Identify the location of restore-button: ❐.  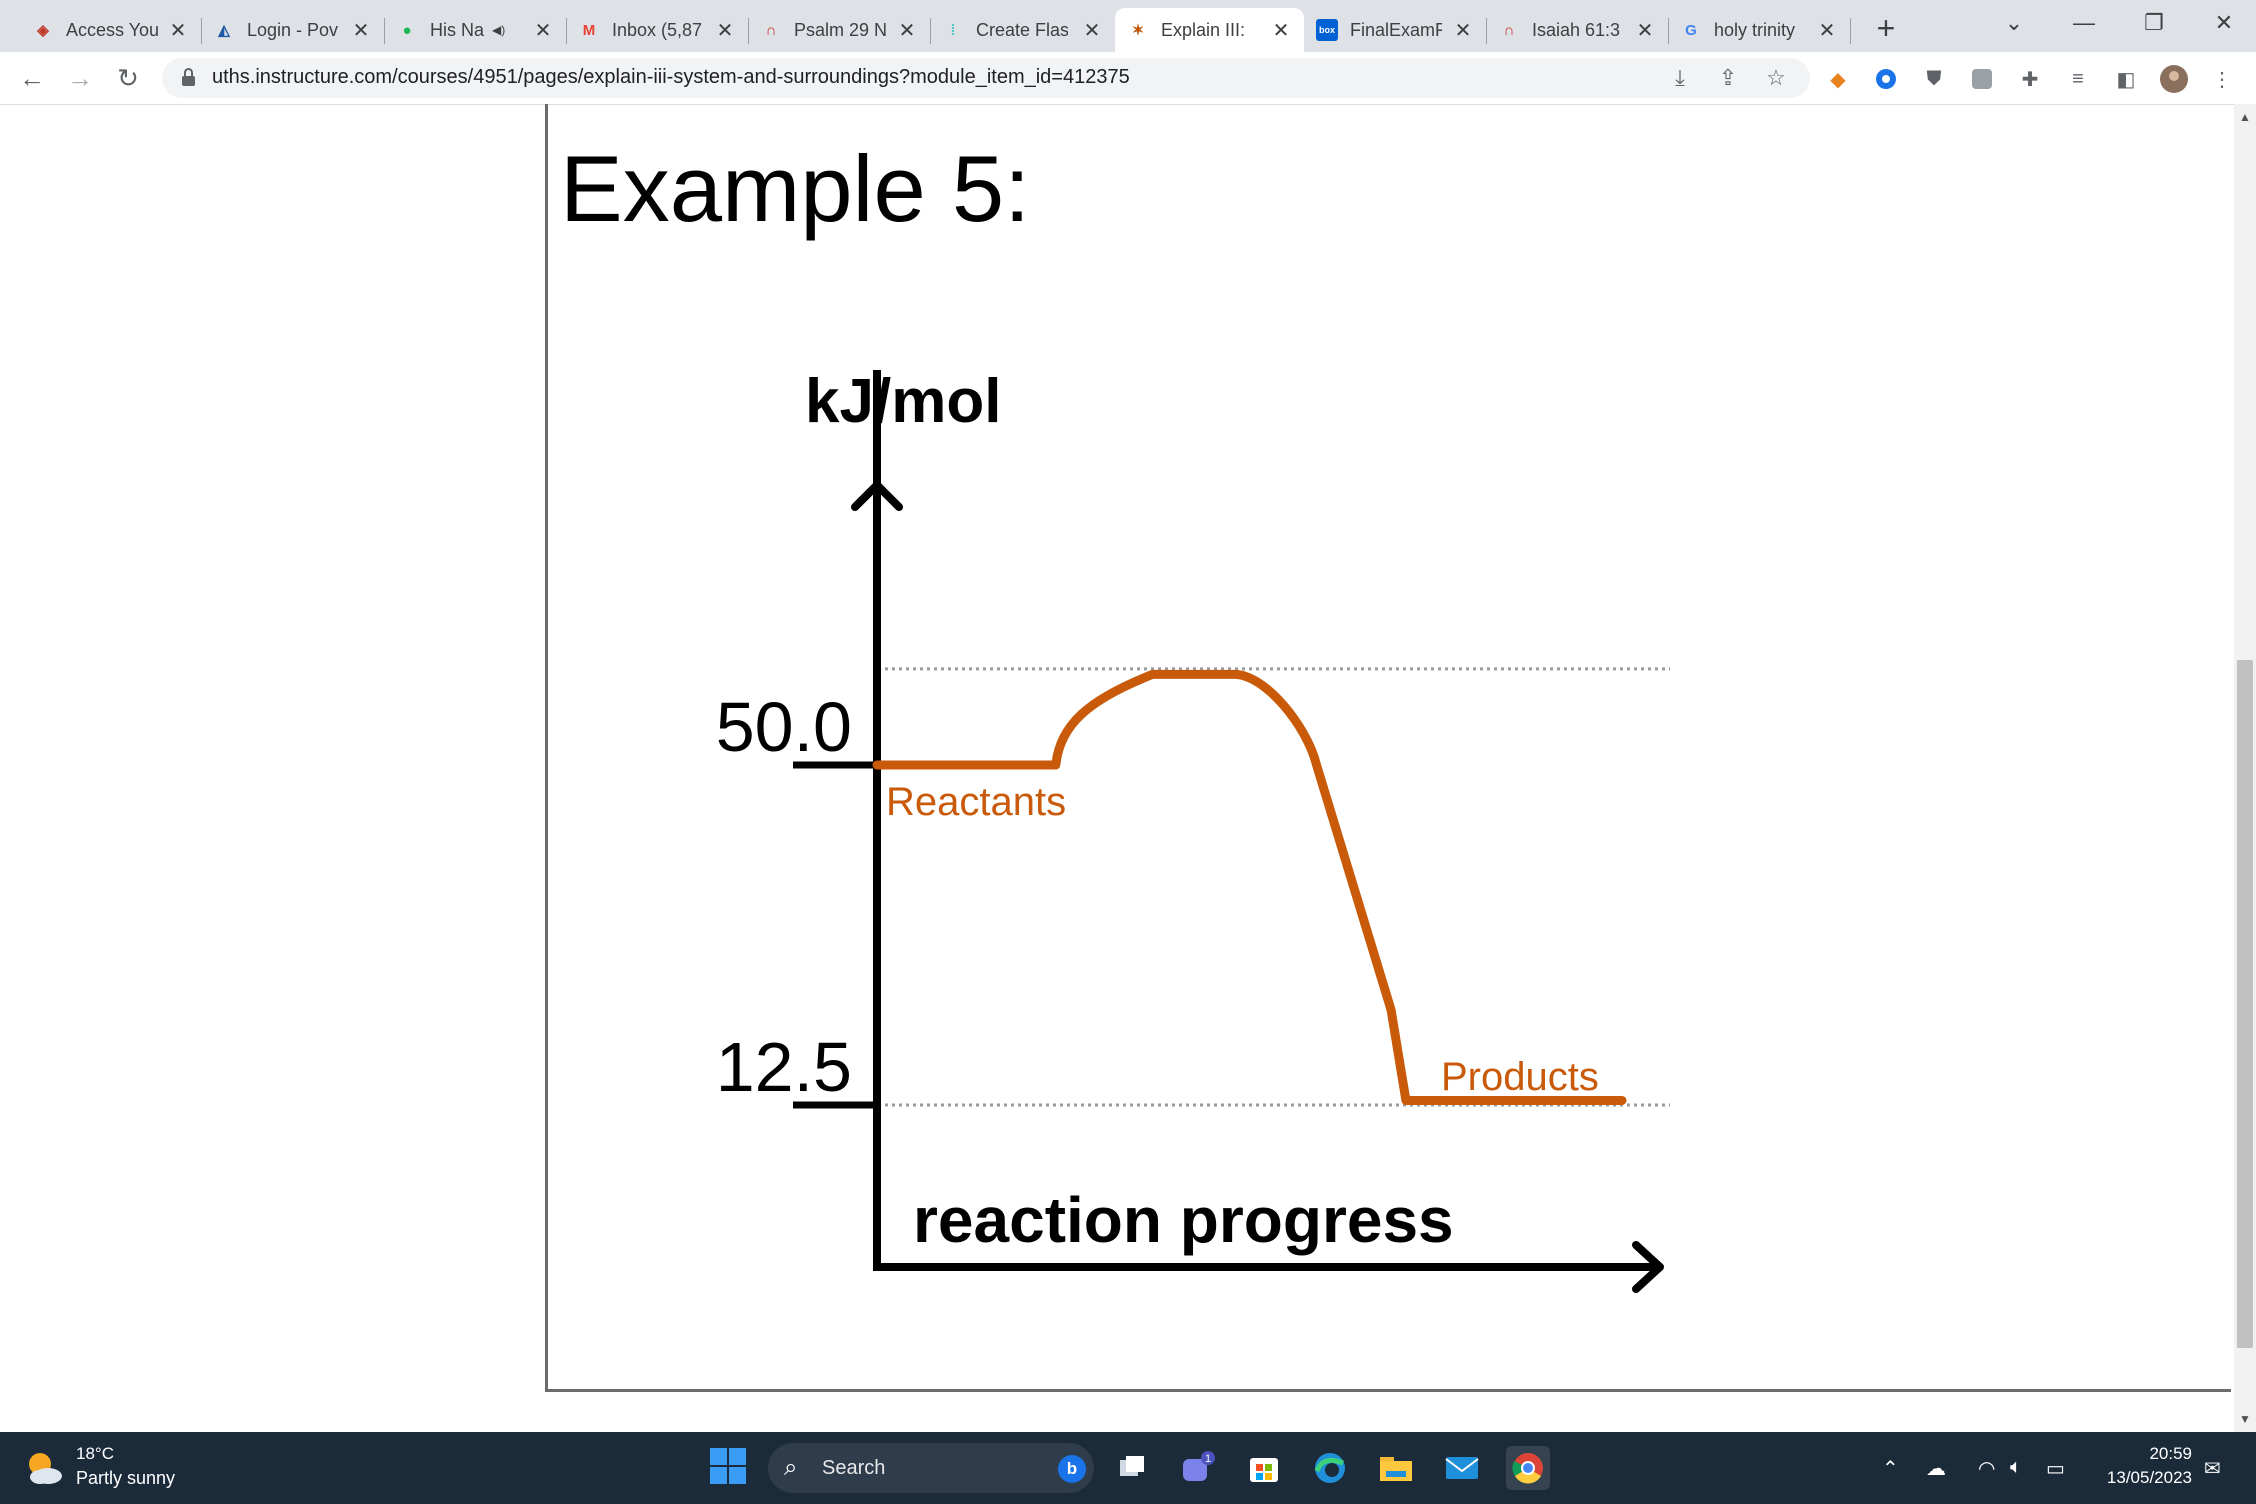
(2154, 22).